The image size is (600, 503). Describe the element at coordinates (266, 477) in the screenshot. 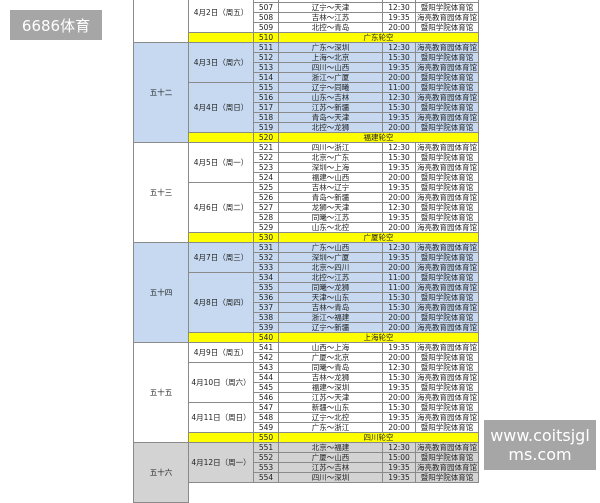

I see `game-number: 554` at that location.